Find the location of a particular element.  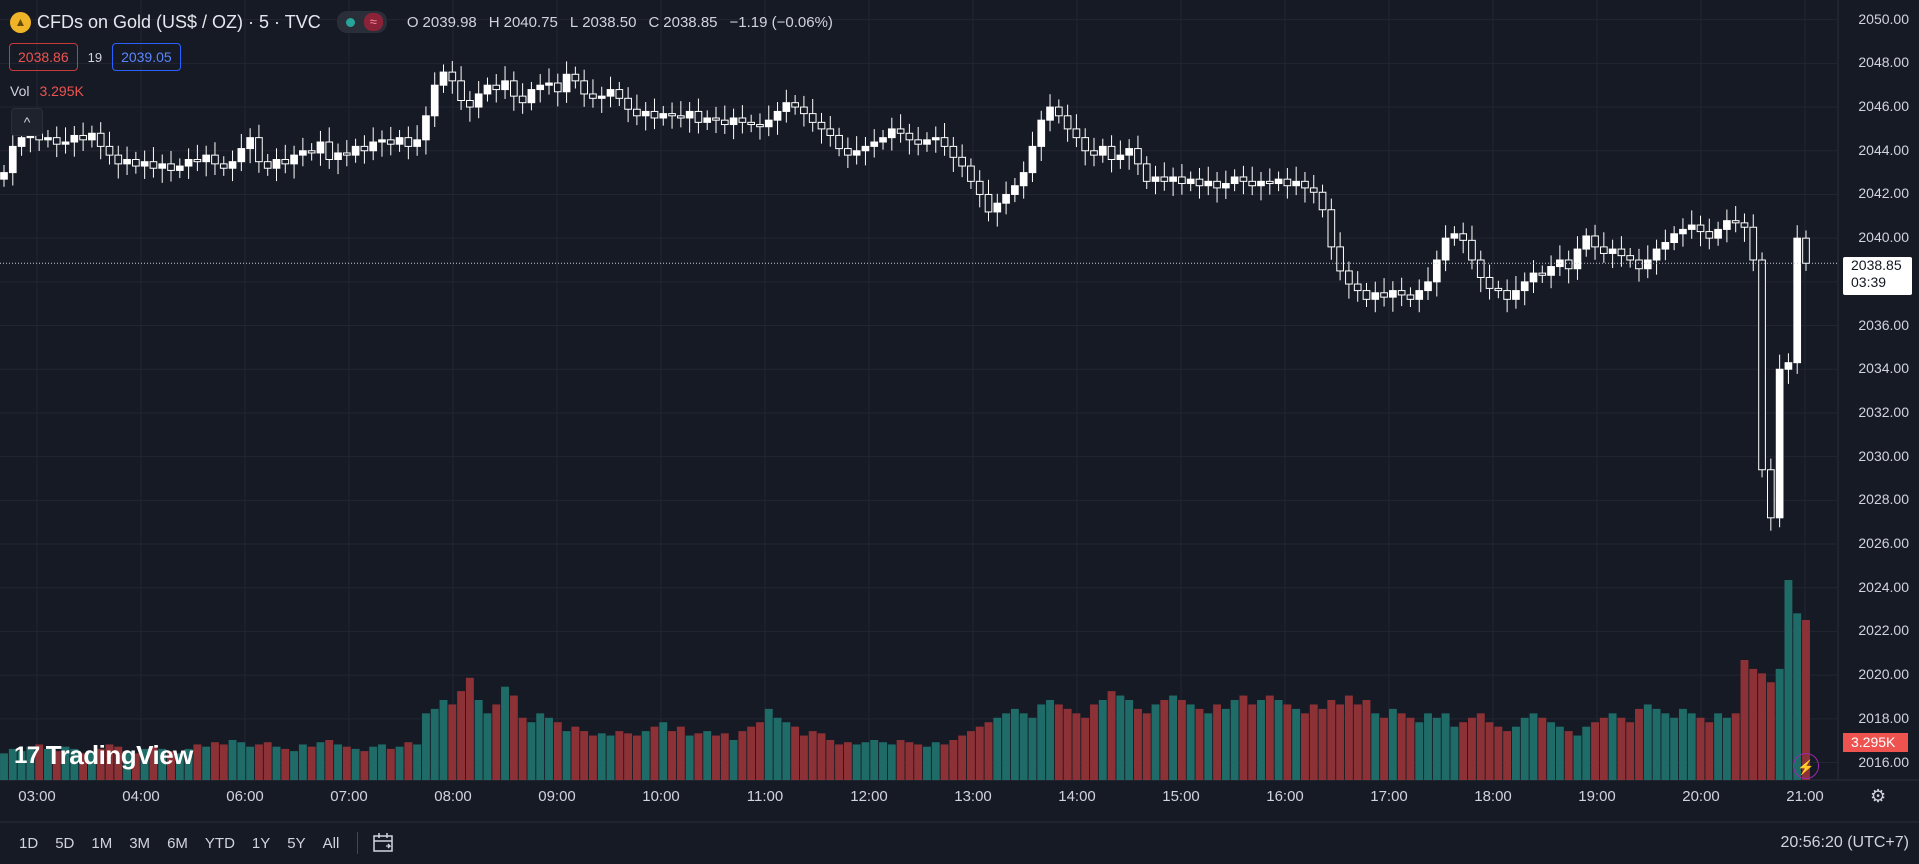

close-value: 2038.85 is located at coordinates (690, 22).